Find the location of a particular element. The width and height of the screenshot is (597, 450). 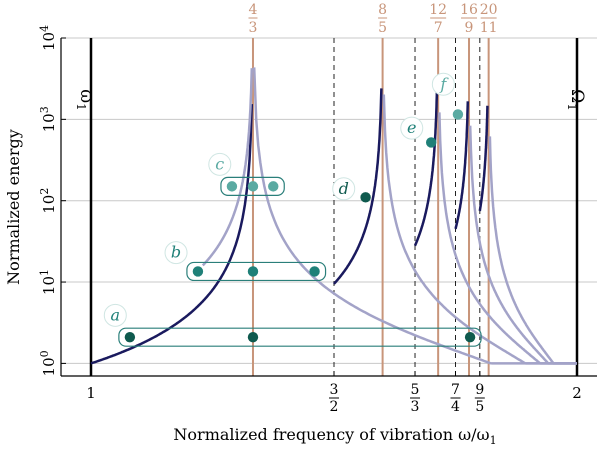

x-tick-denominator: 3 is located at coordinates (415, 407).